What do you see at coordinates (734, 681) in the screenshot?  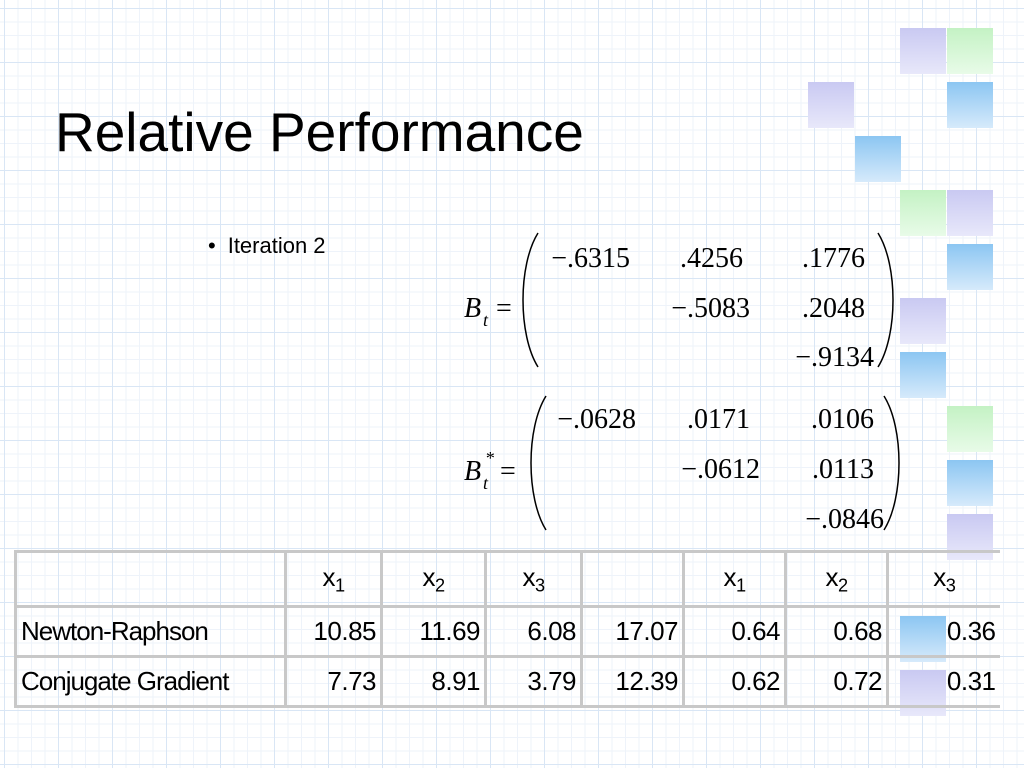 I see `table-cell: 0.62` at bounding box center [734, 681].